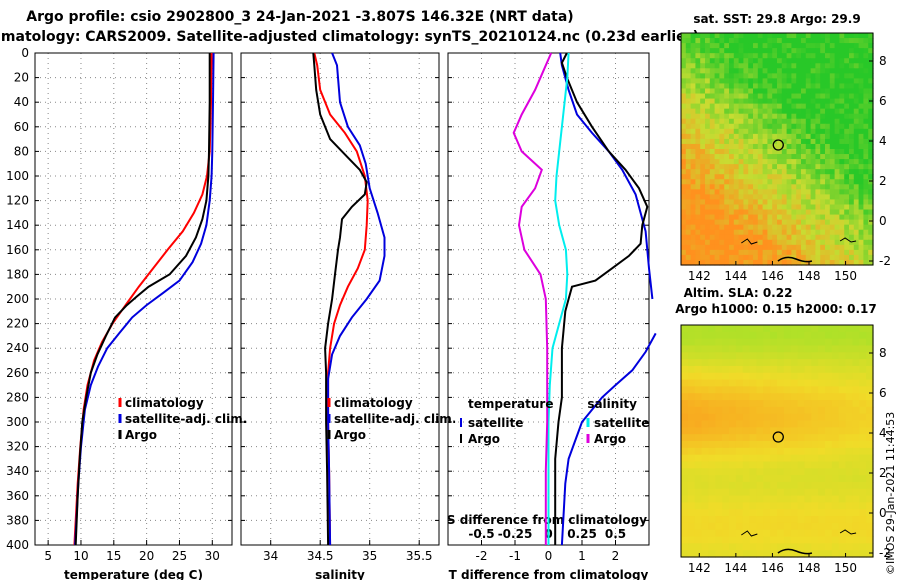  I want to click on series-line-argo, so click(142, 299).